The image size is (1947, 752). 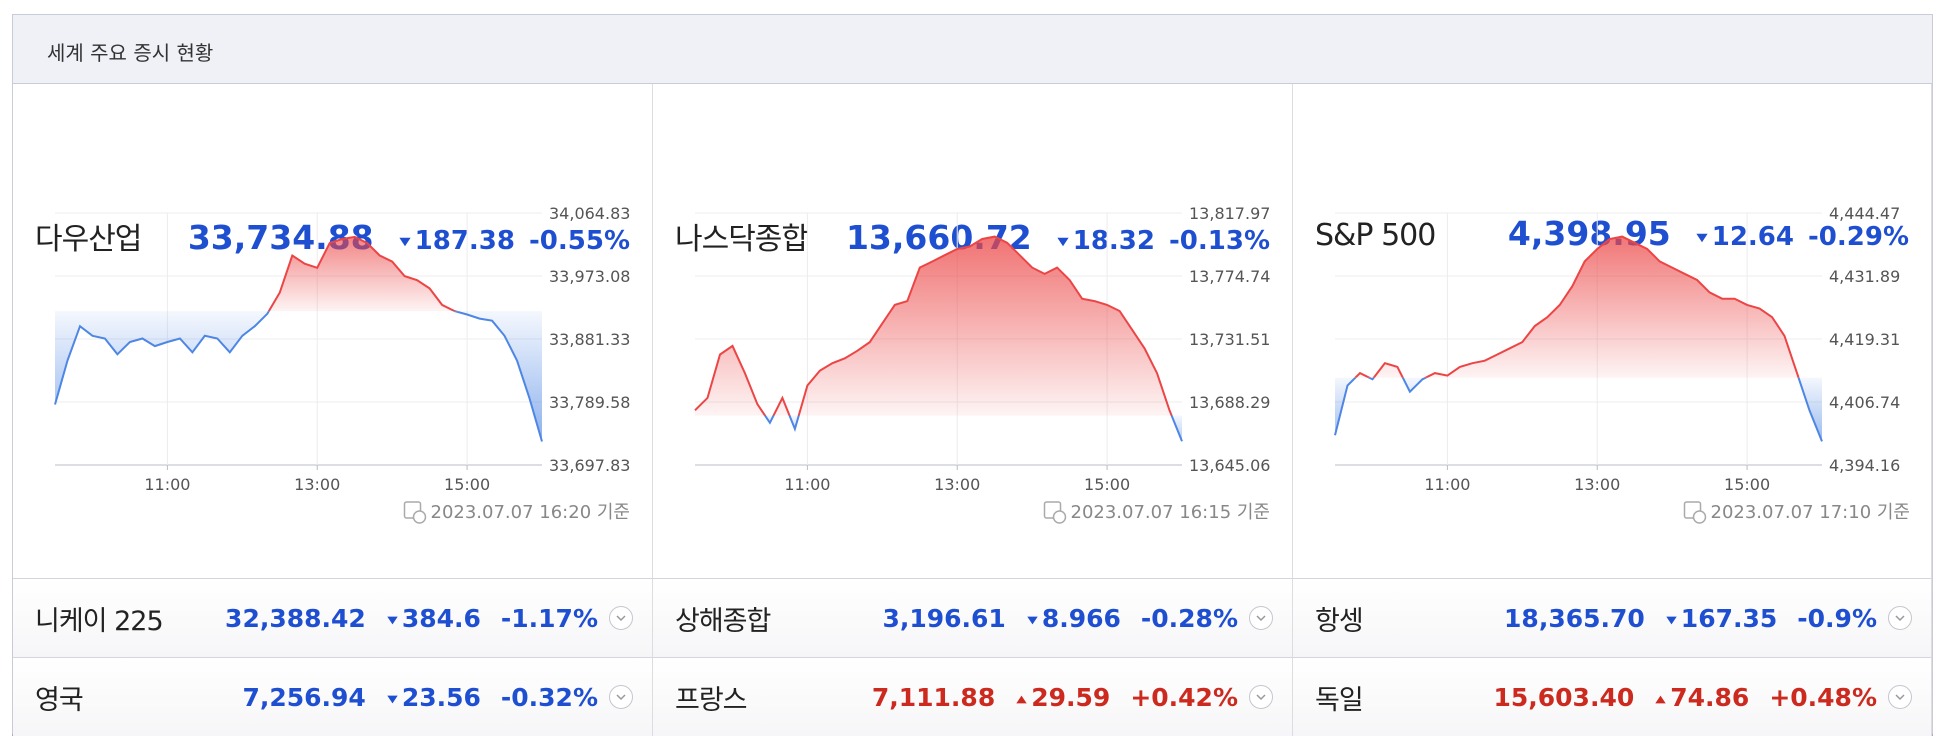 What do you see at coordinates (1229, 402) in the screenshot?
I see `y-tick-label: 13,688.29` at bounding box center [1229, 402].